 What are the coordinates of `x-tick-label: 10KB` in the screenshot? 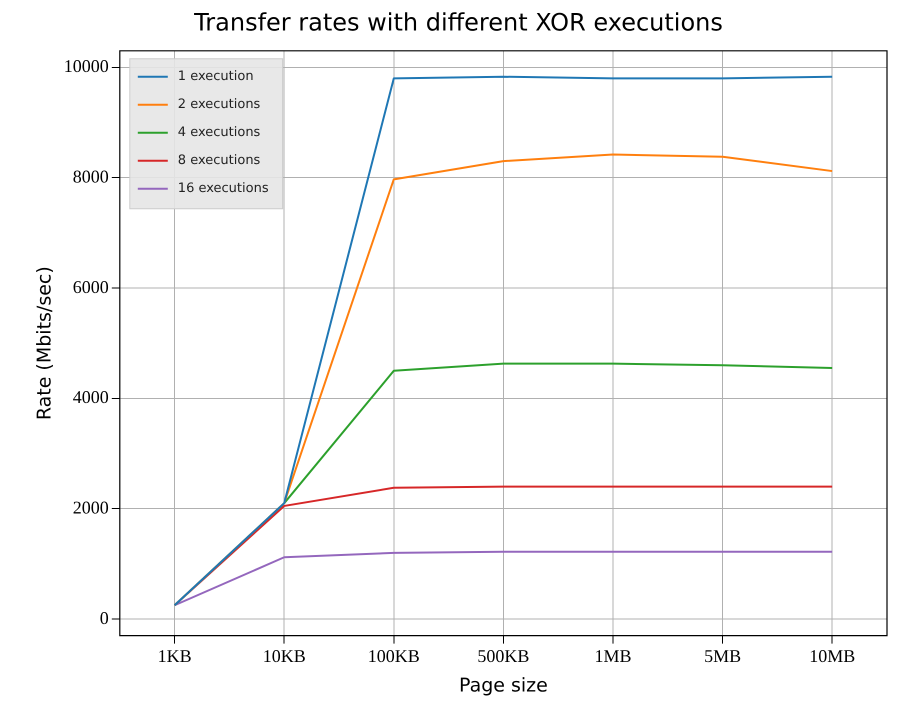 It's located at (284, 656).